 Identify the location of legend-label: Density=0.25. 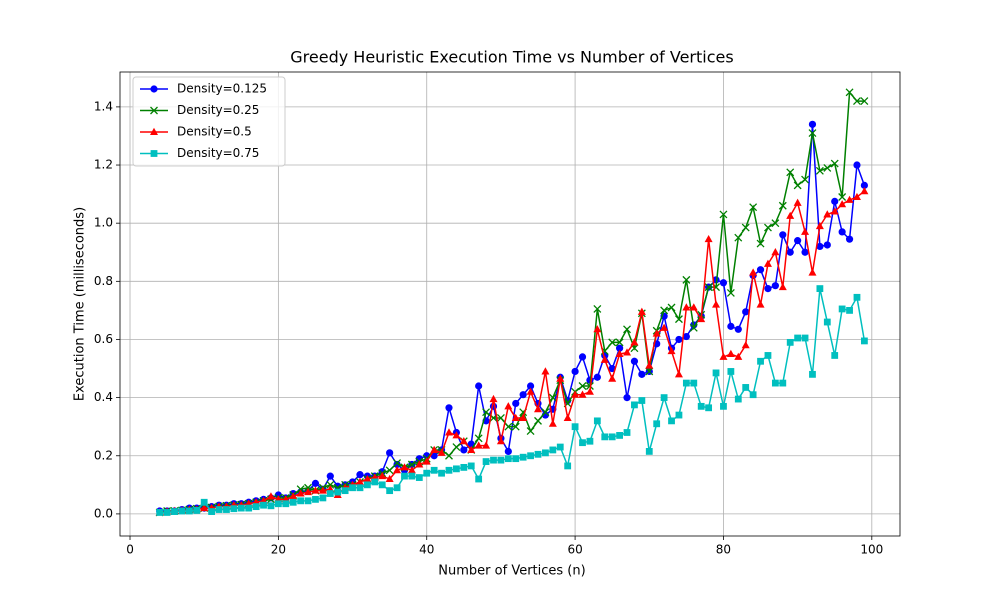
(218, 110).